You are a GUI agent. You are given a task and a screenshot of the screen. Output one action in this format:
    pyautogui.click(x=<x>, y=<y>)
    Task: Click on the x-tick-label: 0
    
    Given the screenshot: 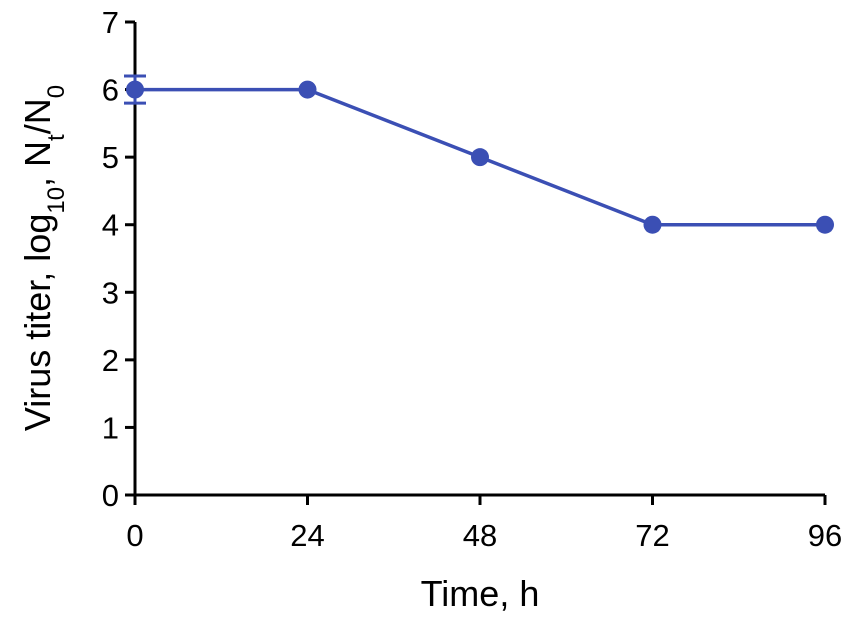 What is the action you would take?
    pyautogui.click(x=134, y=535)
    